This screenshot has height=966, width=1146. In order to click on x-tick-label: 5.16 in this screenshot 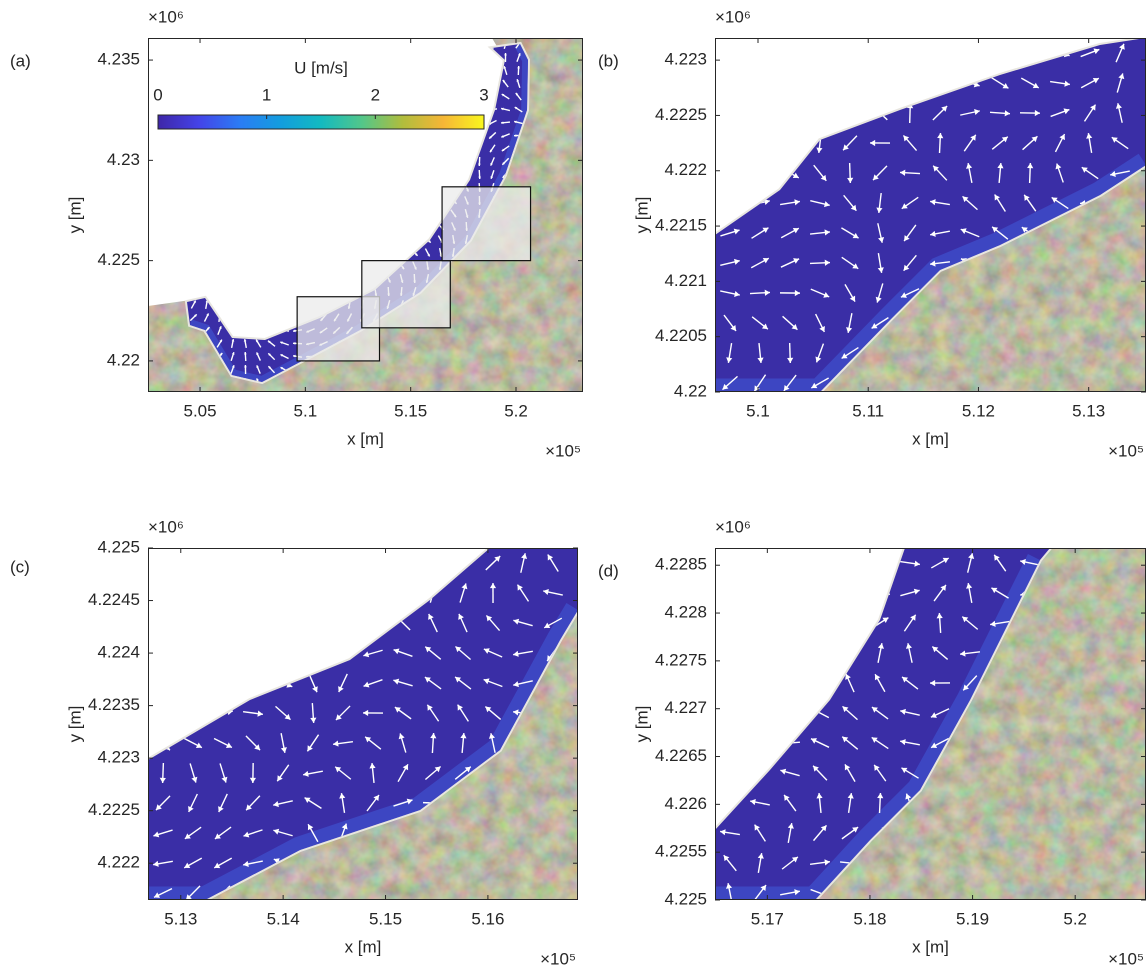, I will do `click(487, 918)`.